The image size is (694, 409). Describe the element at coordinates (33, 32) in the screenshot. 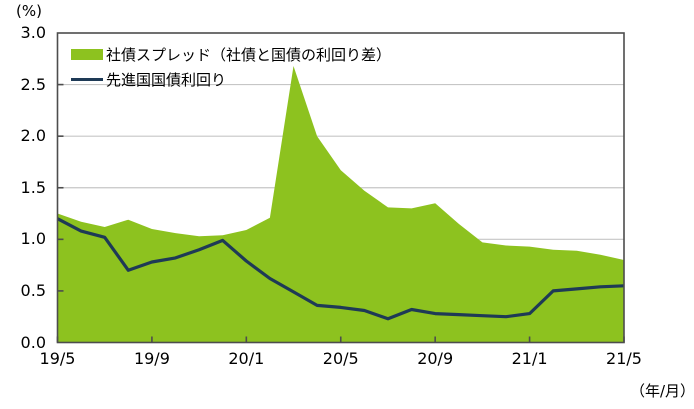

I see `y-tick-label: 3.0` at that location.